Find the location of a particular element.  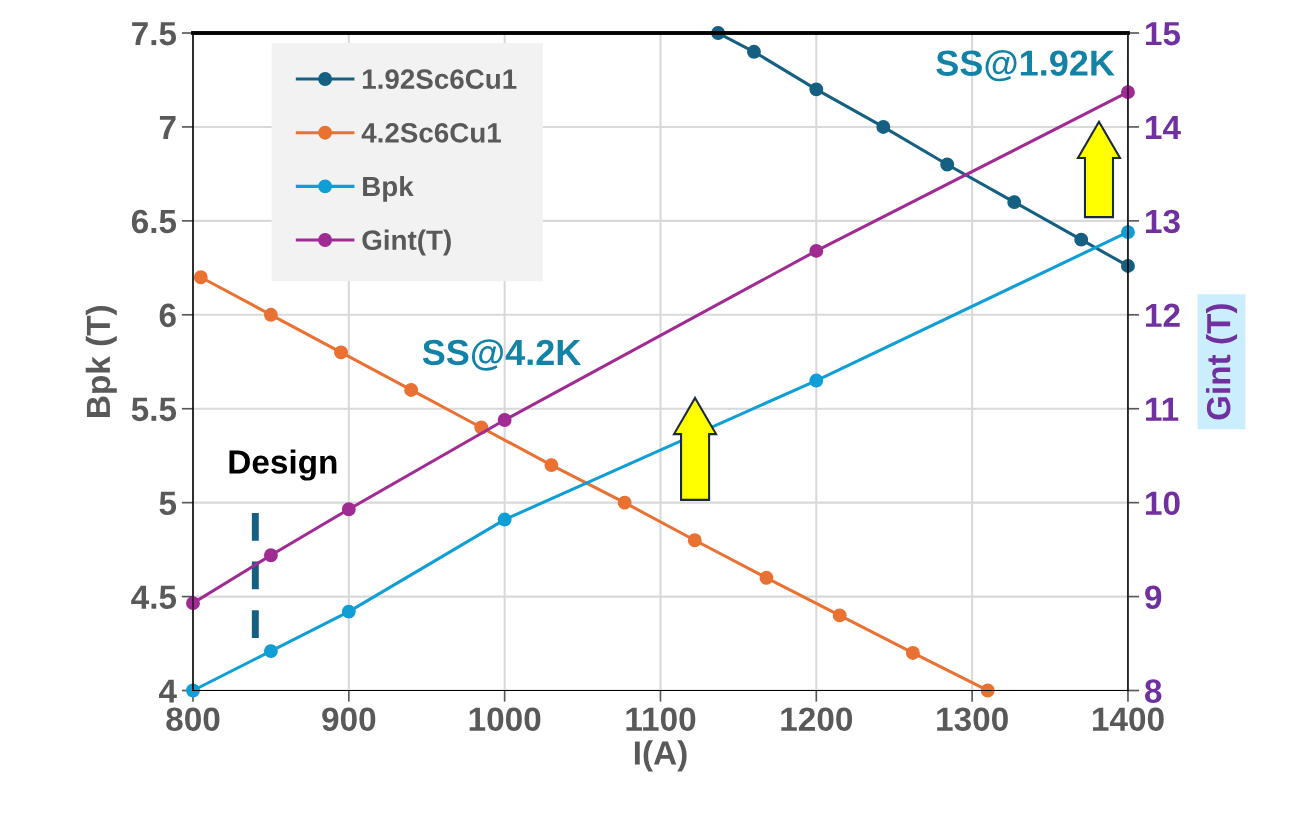

x-tick-label: 900 is located at coordinates (349, 719).